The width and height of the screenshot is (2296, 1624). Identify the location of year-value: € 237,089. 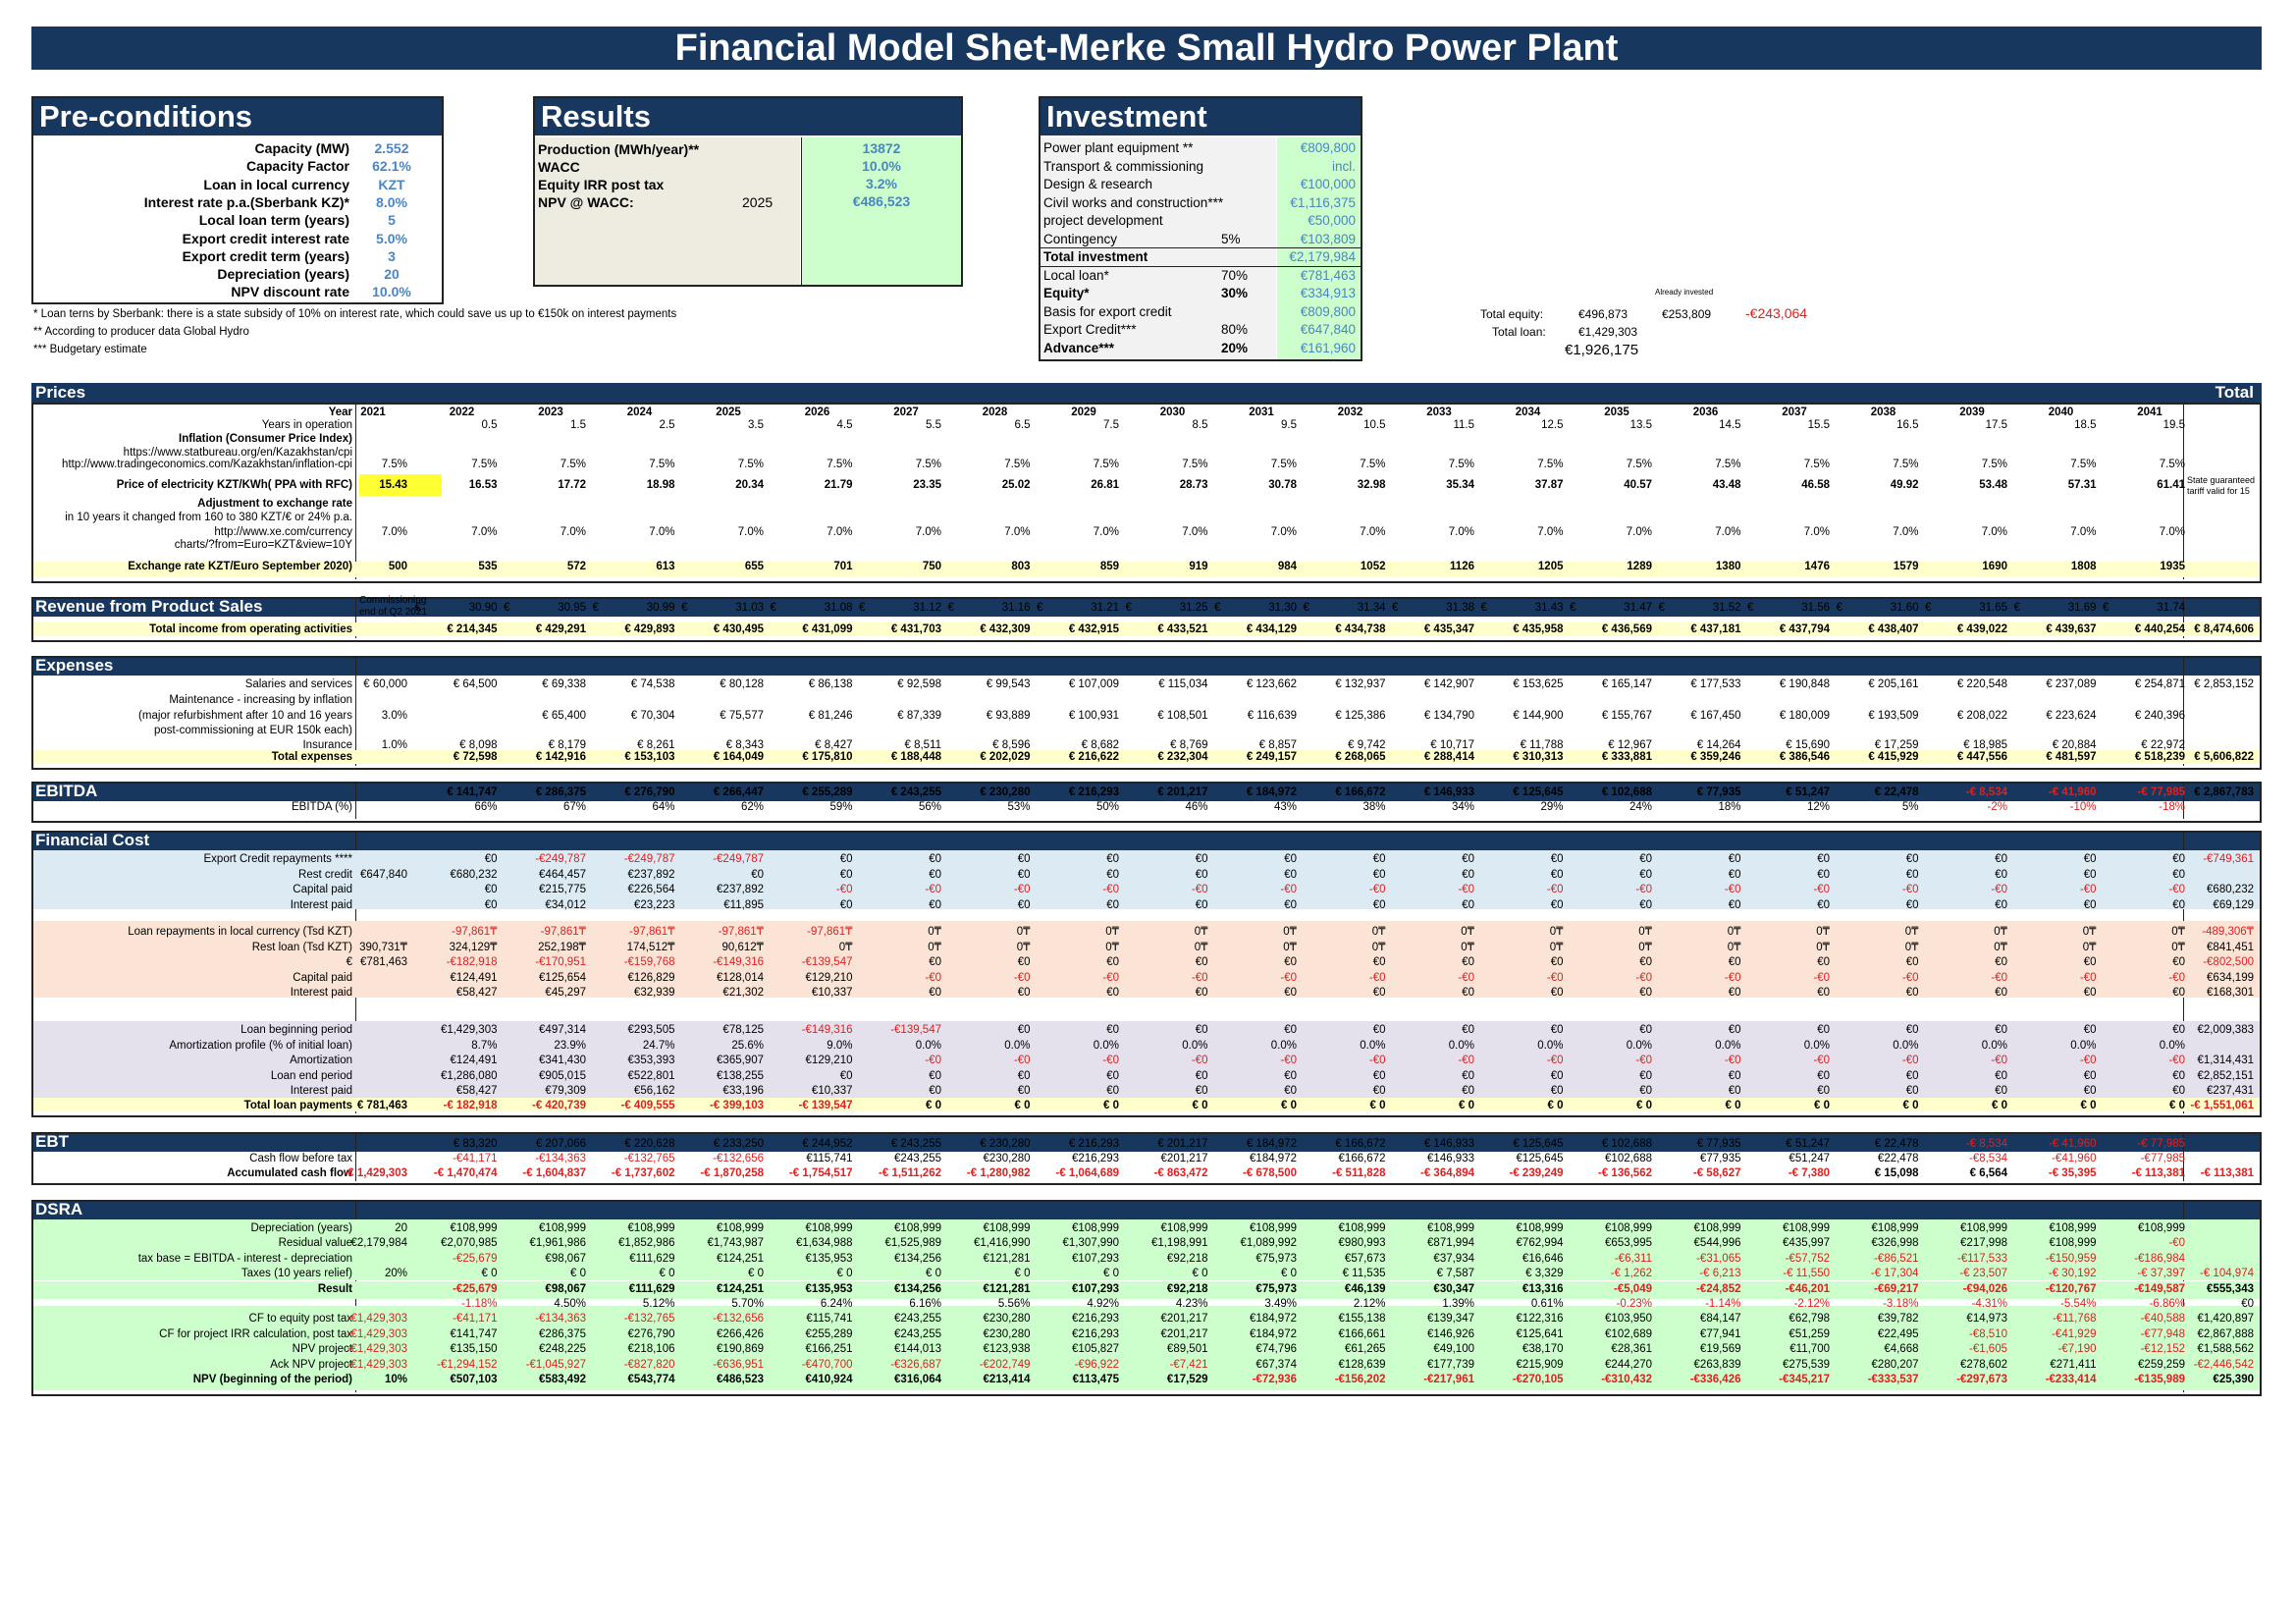
(2071, 684).